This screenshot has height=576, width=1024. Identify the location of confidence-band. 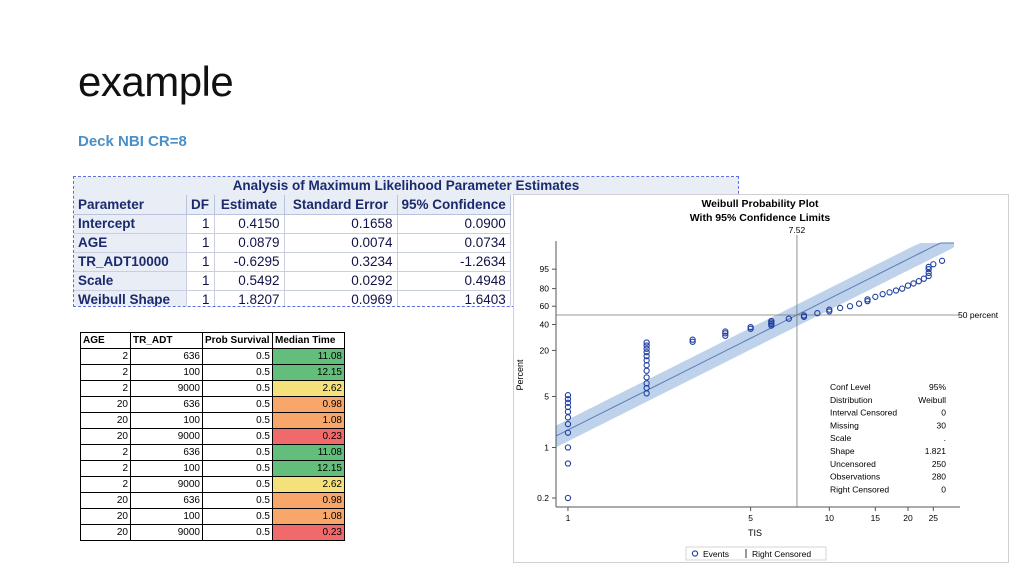
(755, 345).